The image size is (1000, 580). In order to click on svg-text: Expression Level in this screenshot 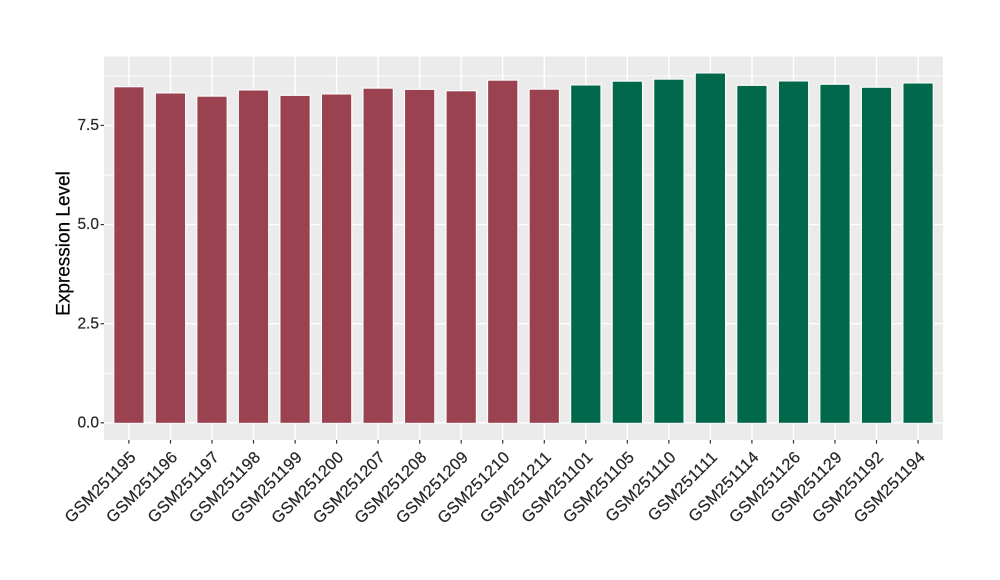, I will do `click(64, 243)`.